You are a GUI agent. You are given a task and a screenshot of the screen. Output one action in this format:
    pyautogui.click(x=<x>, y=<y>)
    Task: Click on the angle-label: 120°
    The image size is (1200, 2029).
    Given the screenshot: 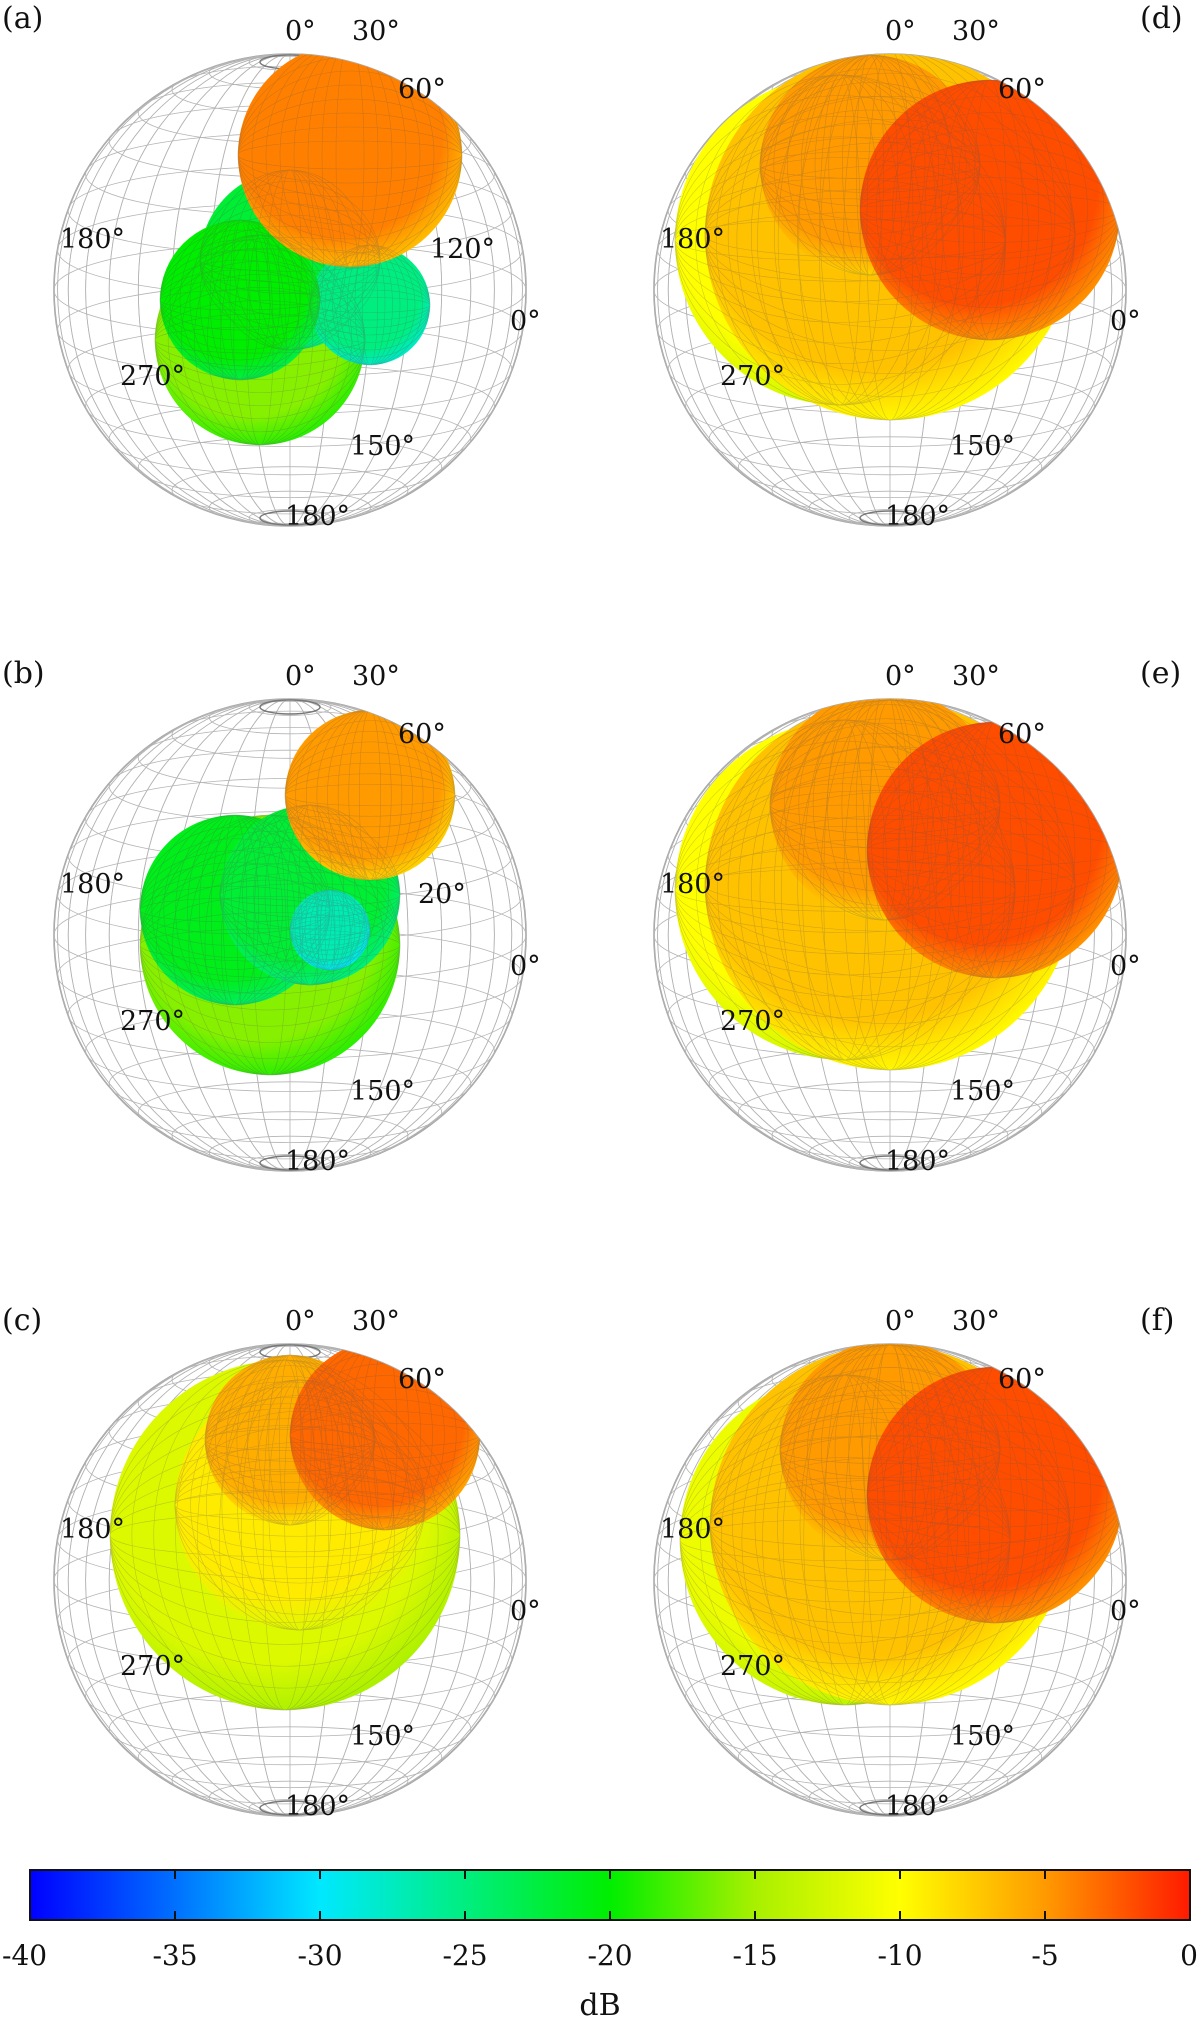 What is the action you would take?
    pyautogui.click(x=462, y=249)
    